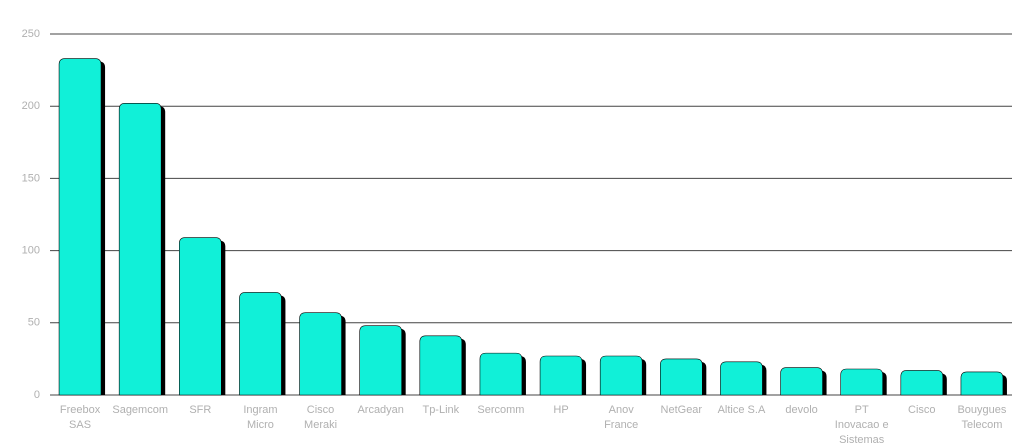  What do you see at coordinates (321, 417) in the screenshot?
I see `x-tick-label: Cisco Meraki` at bounding box center [321, 417].